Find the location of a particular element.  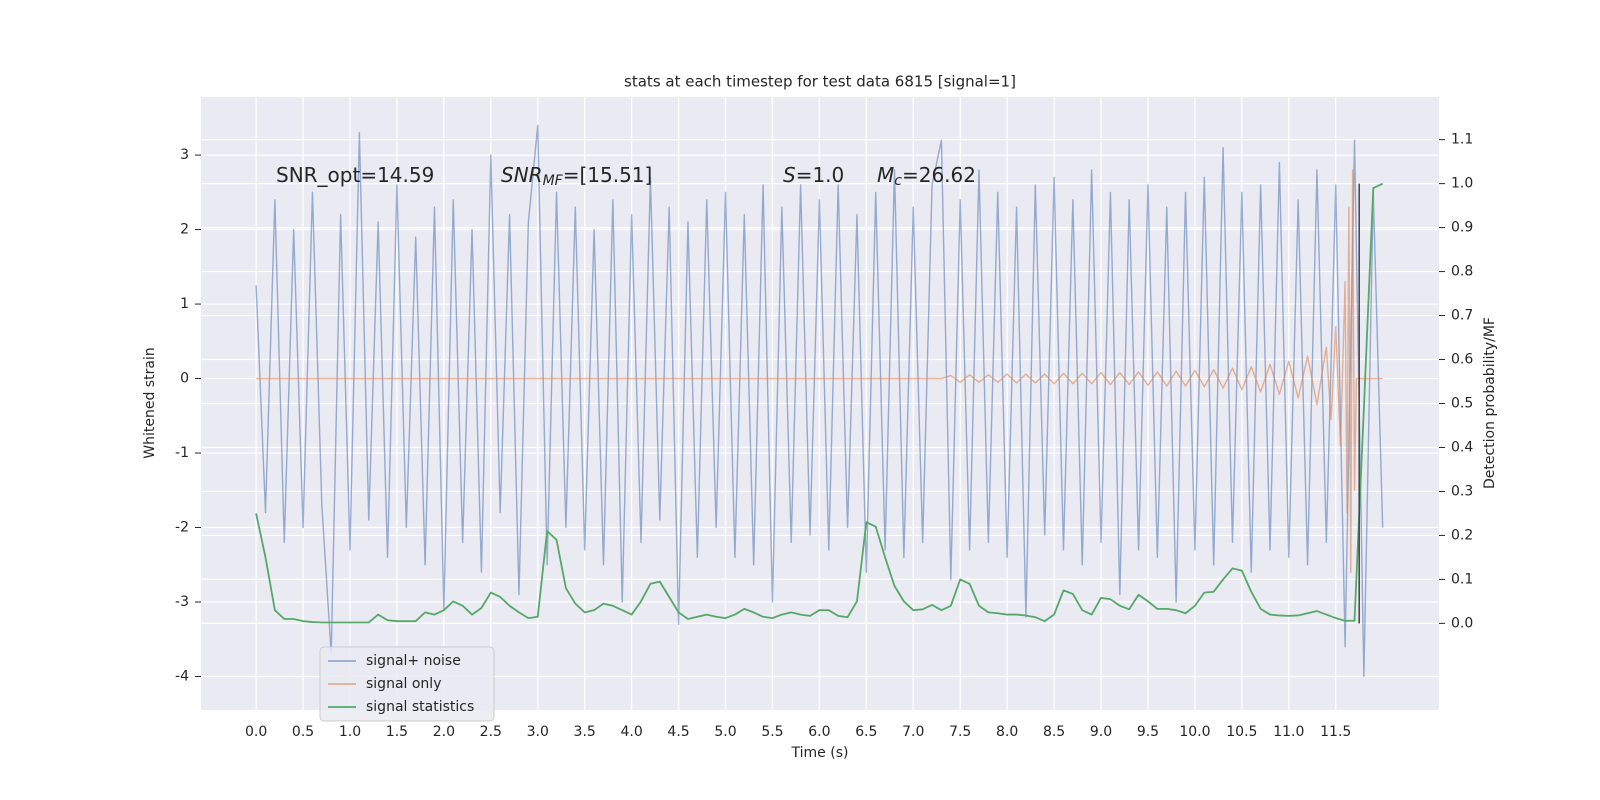

y2-tick-label: 0.7 is located at coordinates (1462, 316).